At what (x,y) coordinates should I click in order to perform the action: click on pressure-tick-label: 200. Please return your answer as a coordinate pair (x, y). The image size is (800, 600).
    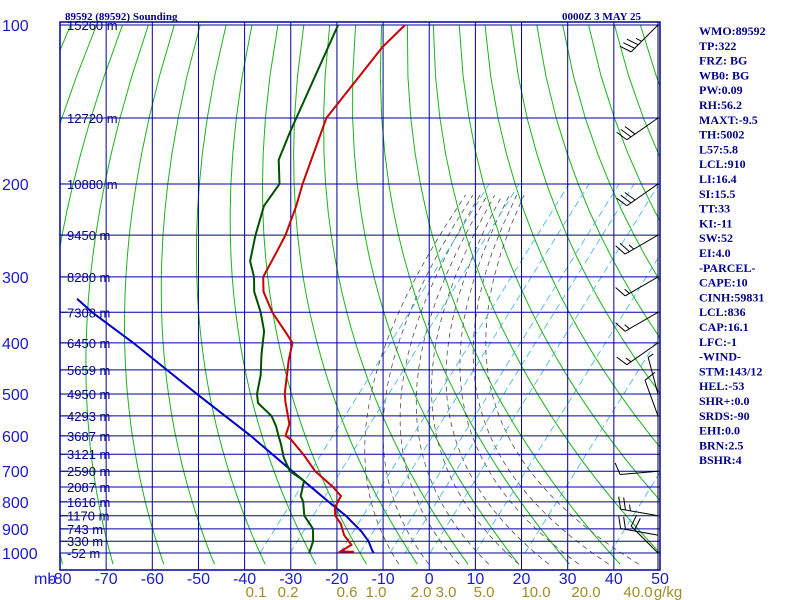
    Looking at the image, I should click on (15, 185).